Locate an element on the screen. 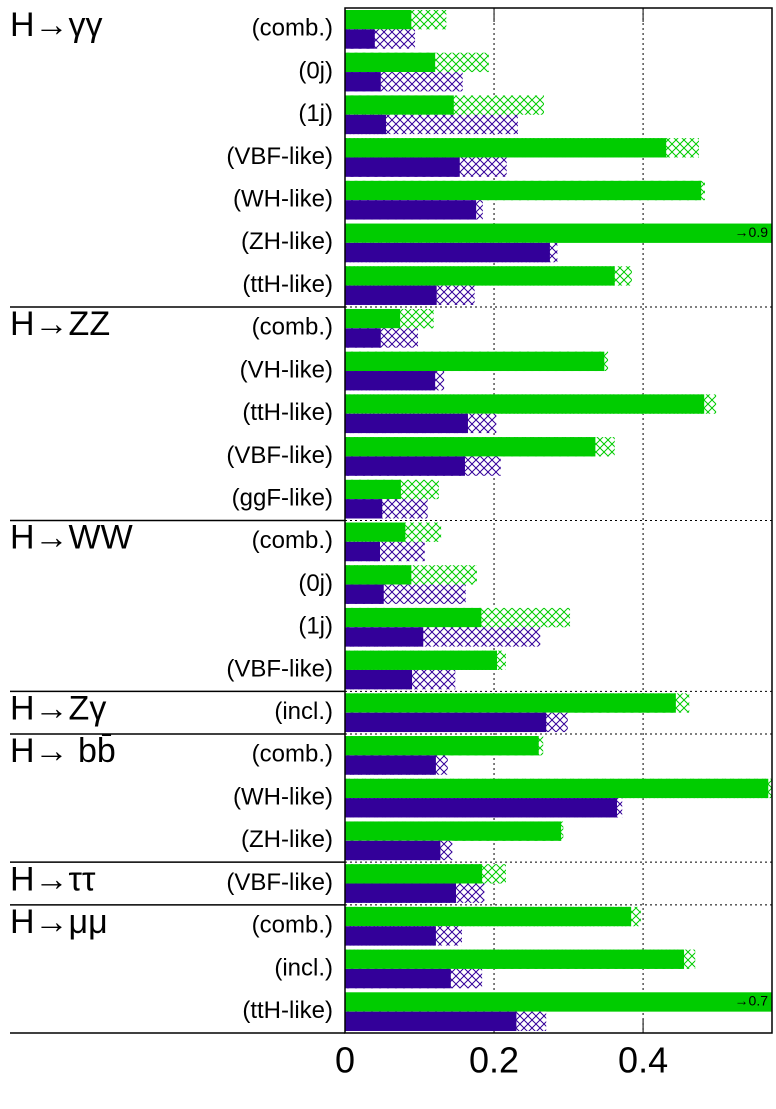 Image resolution: width=776 pixels, height=1109 pixels. group-label: H→Zγ is located at coordinates (58, 709).